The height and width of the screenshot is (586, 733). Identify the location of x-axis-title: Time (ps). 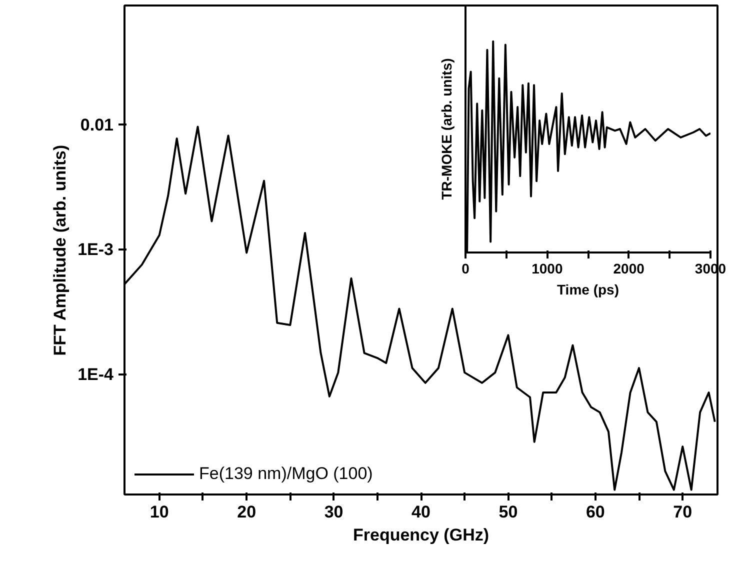
(588, 290).